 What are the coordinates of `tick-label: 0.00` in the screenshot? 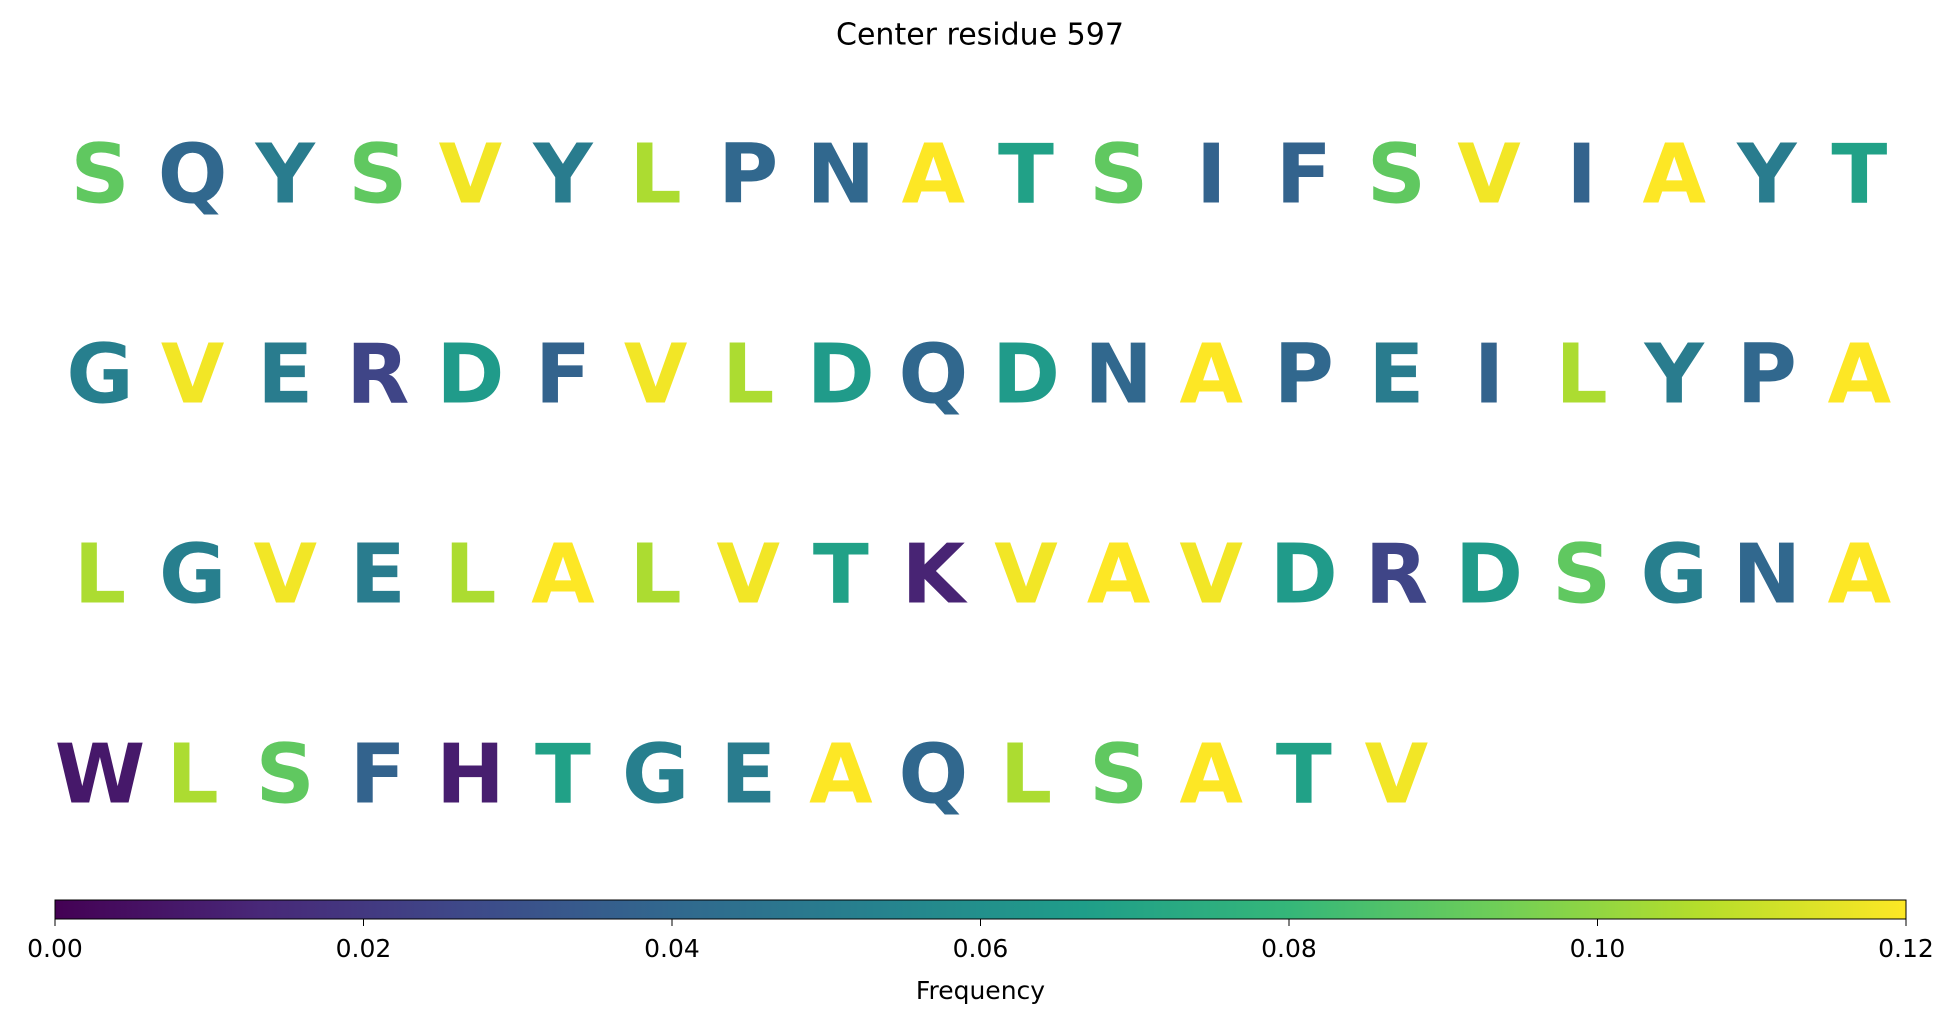 It's located at (55, 948).